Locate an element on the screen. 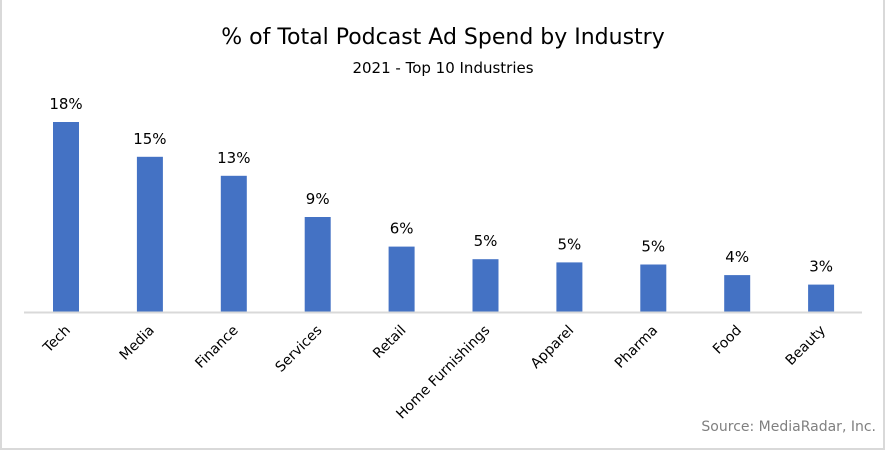 Image resolution: width=893 pixels, height=453 pixels. x-tick-label: Home Furnishings is located at coordinates (443, 373).